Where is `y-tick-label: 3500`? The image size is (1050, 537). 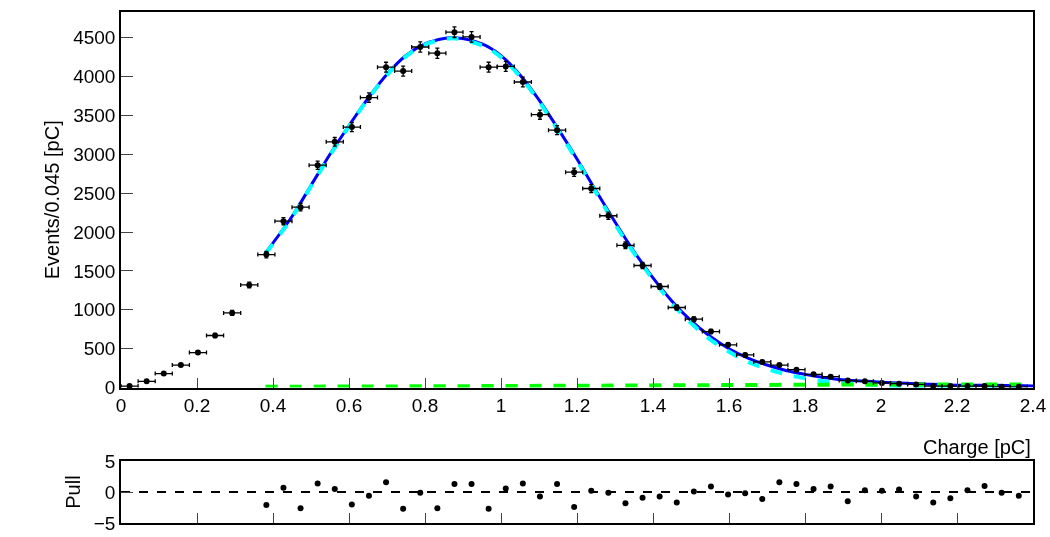
y-tick-label: 3500 is located at coordinates (94, 116).